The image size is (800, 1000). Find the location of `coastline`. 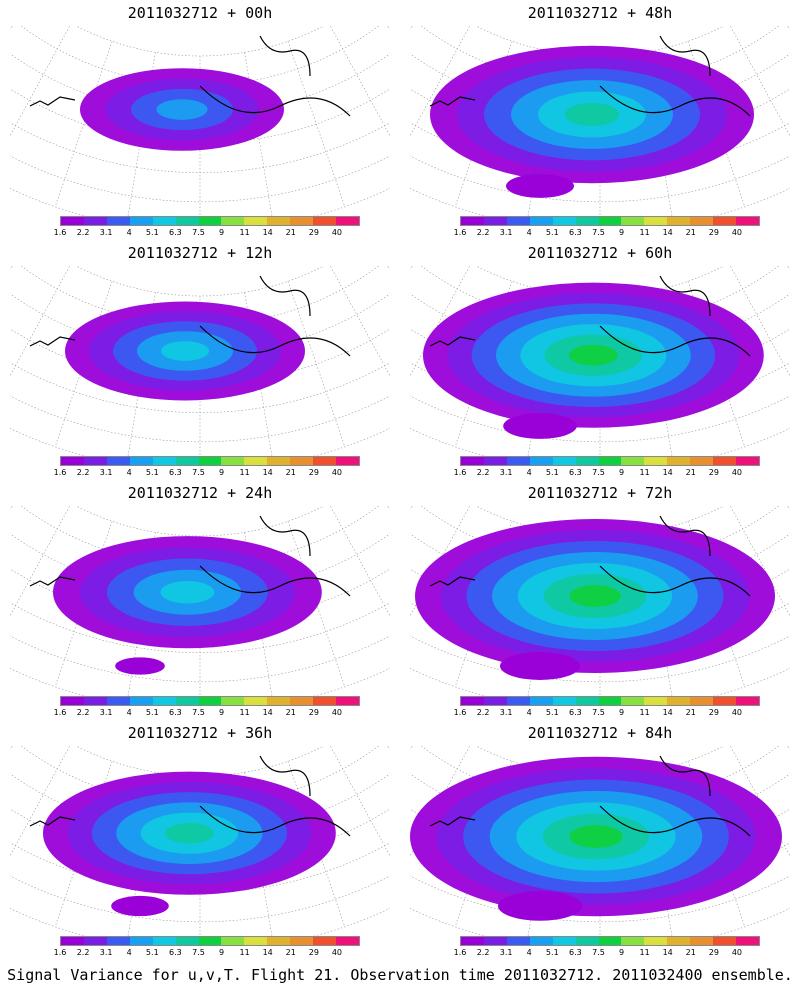

coastline is located at coordinates (590, 556).